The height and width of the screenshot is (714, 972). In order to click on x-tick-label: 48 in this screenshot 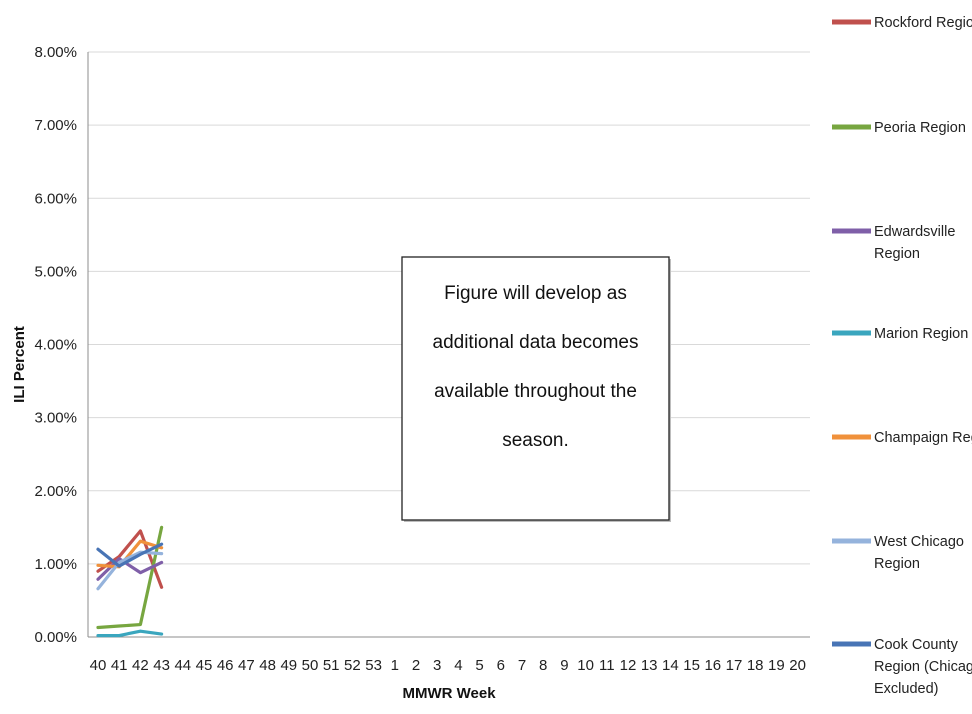, I will do `click(267, 665)`.